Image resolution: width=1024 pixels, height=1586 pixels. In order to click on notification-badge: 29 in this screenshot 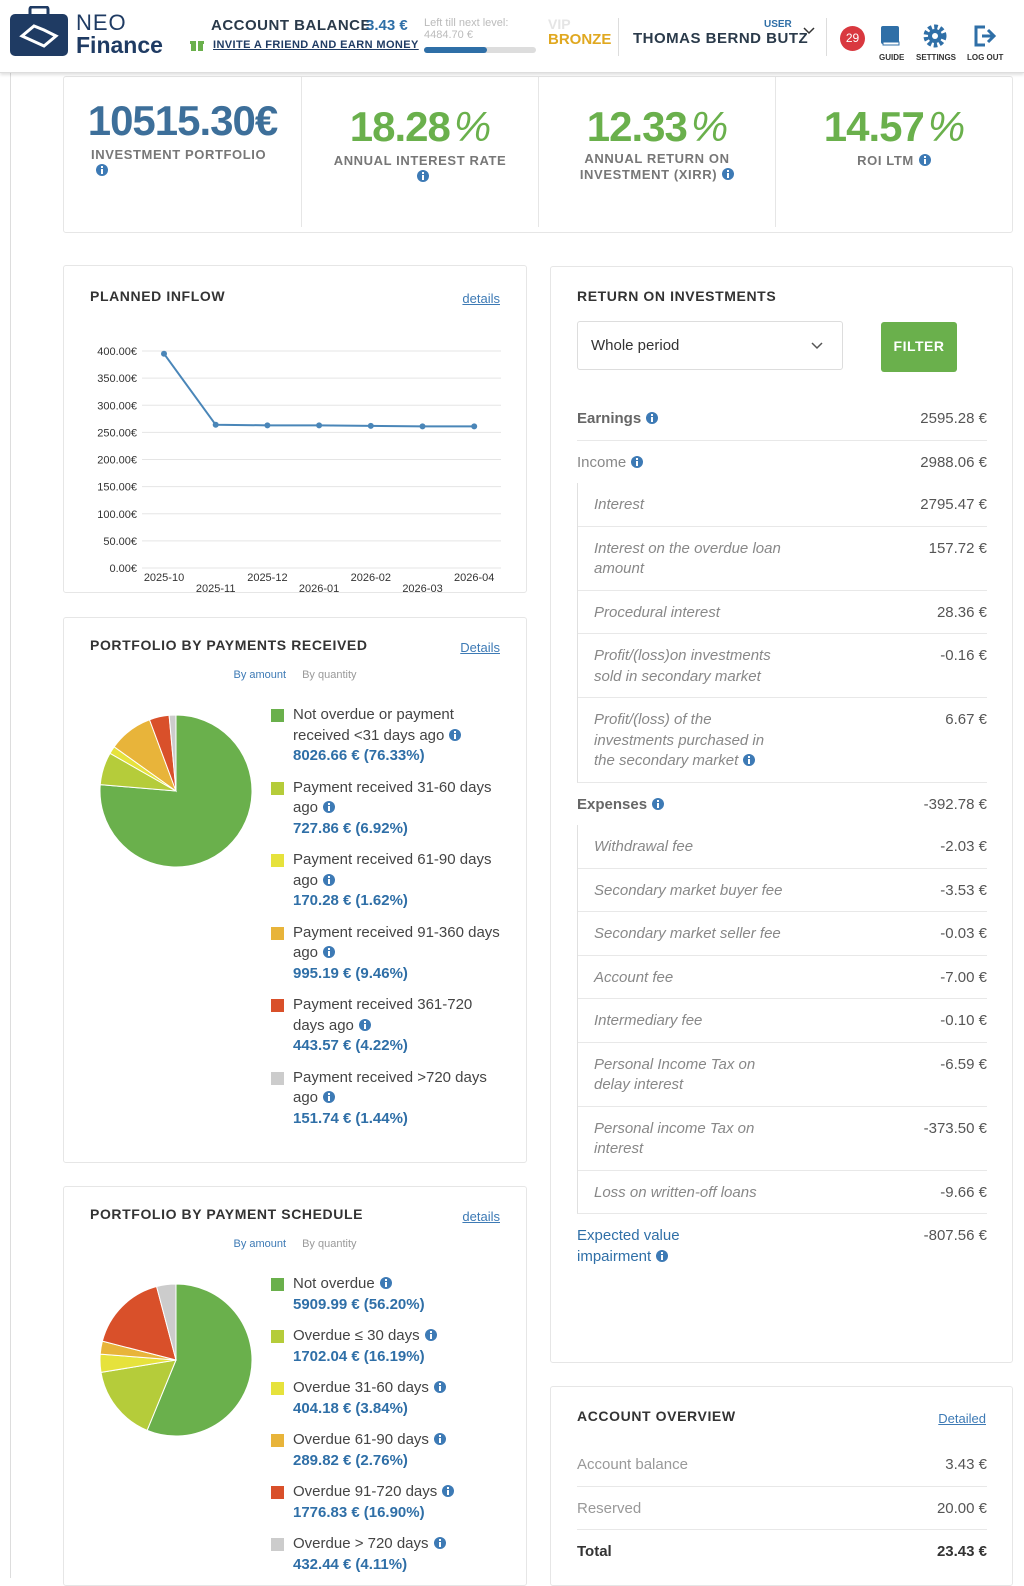, I will do `click(852, 38)`.